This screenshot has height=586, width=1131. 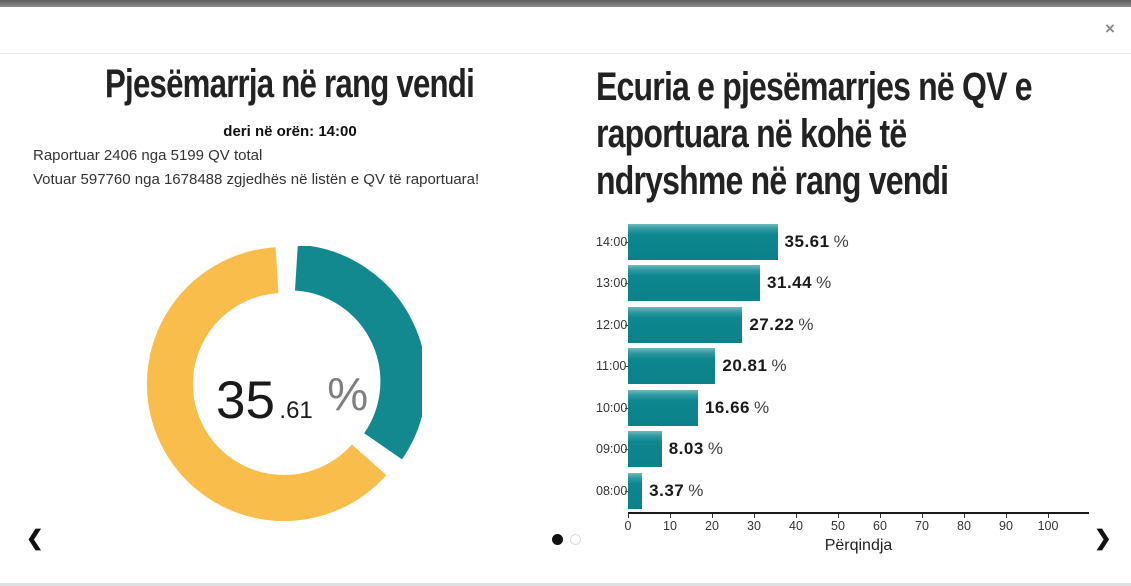 What do you see at coordinates (612, 490) in the screenshot?
I see `y-axis-label: 08:00` at bounding box center [612, 490].